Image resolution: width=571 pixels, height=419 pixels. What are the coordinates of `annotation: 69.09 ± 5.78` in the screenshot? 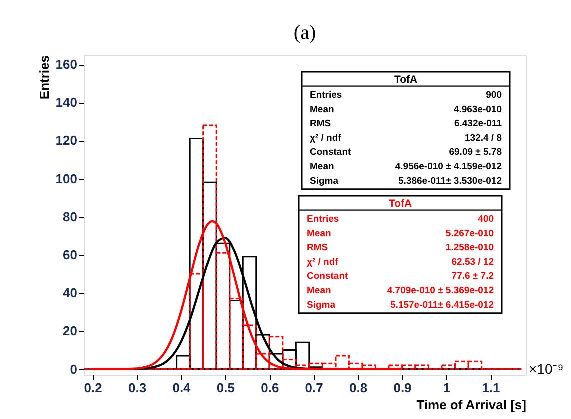 It's located at (475, 152).